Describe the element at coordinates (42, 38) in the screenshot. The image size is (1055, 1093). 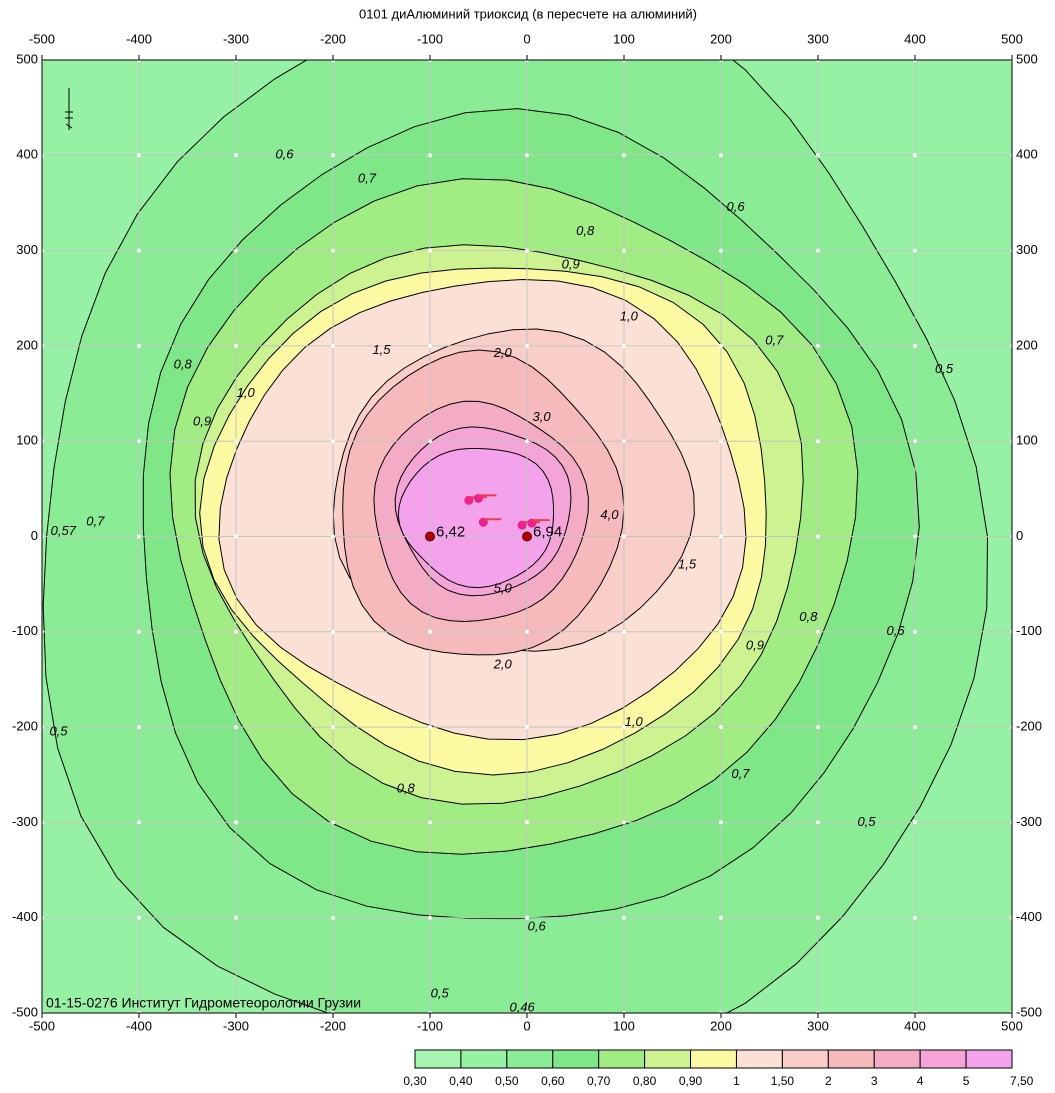
I see `x-tick-label-top: -500` at that location.